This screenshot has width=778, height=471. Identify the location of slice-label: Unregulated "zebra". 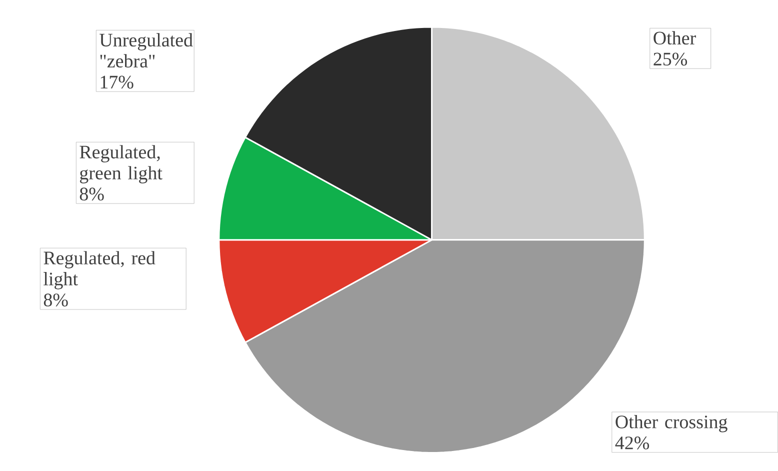
(146, 50).